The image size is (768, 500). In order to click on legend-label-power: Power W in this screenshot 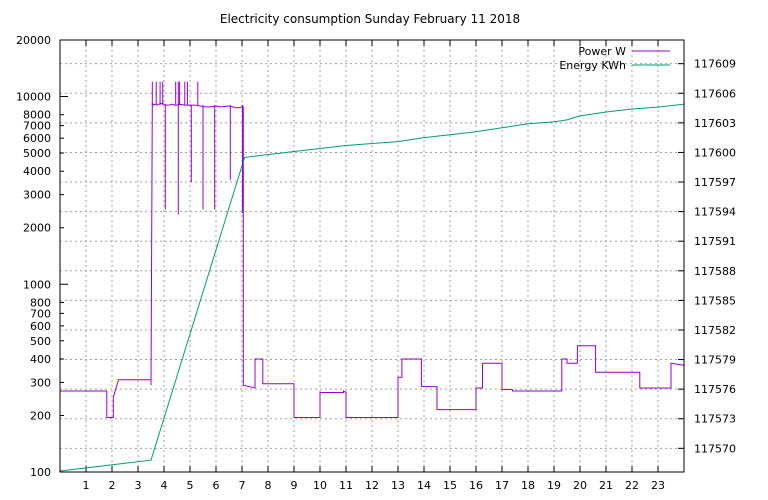, I will do `click(602, 51)`.